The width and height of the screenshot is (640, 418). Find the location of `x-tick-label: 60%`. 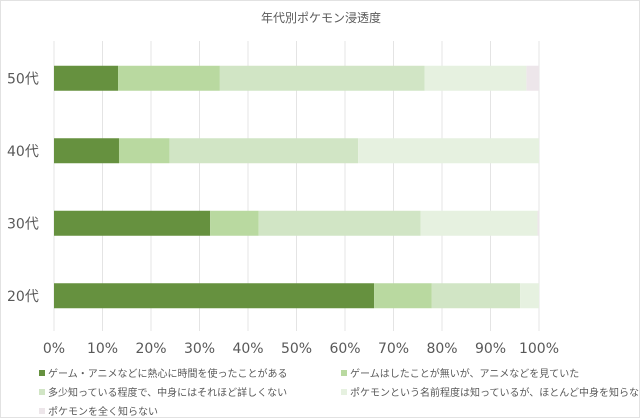

x-tick-label: 60% is located at coordinates (344, 349).